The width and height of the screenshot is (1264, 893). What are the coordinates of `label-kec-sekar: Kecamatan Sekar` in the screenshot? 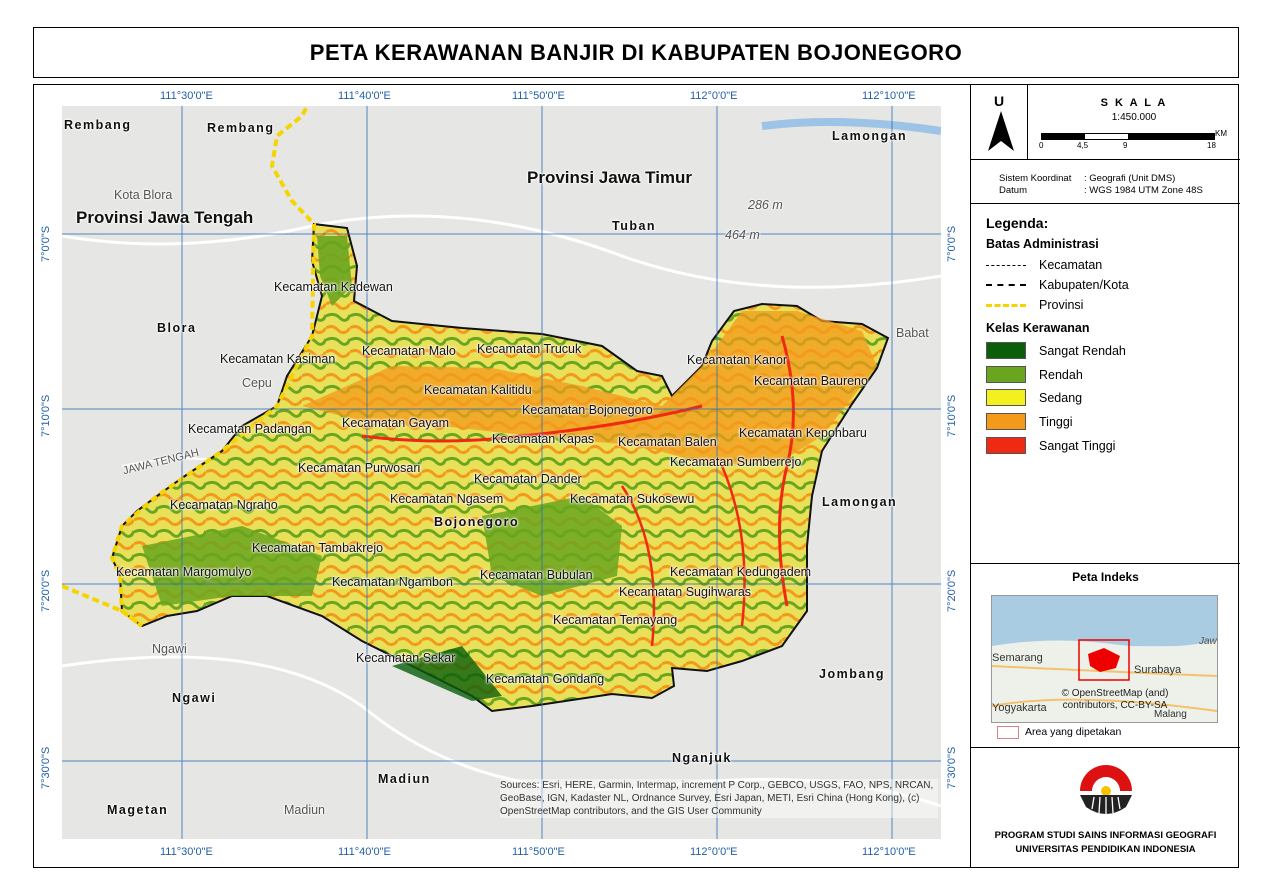 It's located at (406, 658).